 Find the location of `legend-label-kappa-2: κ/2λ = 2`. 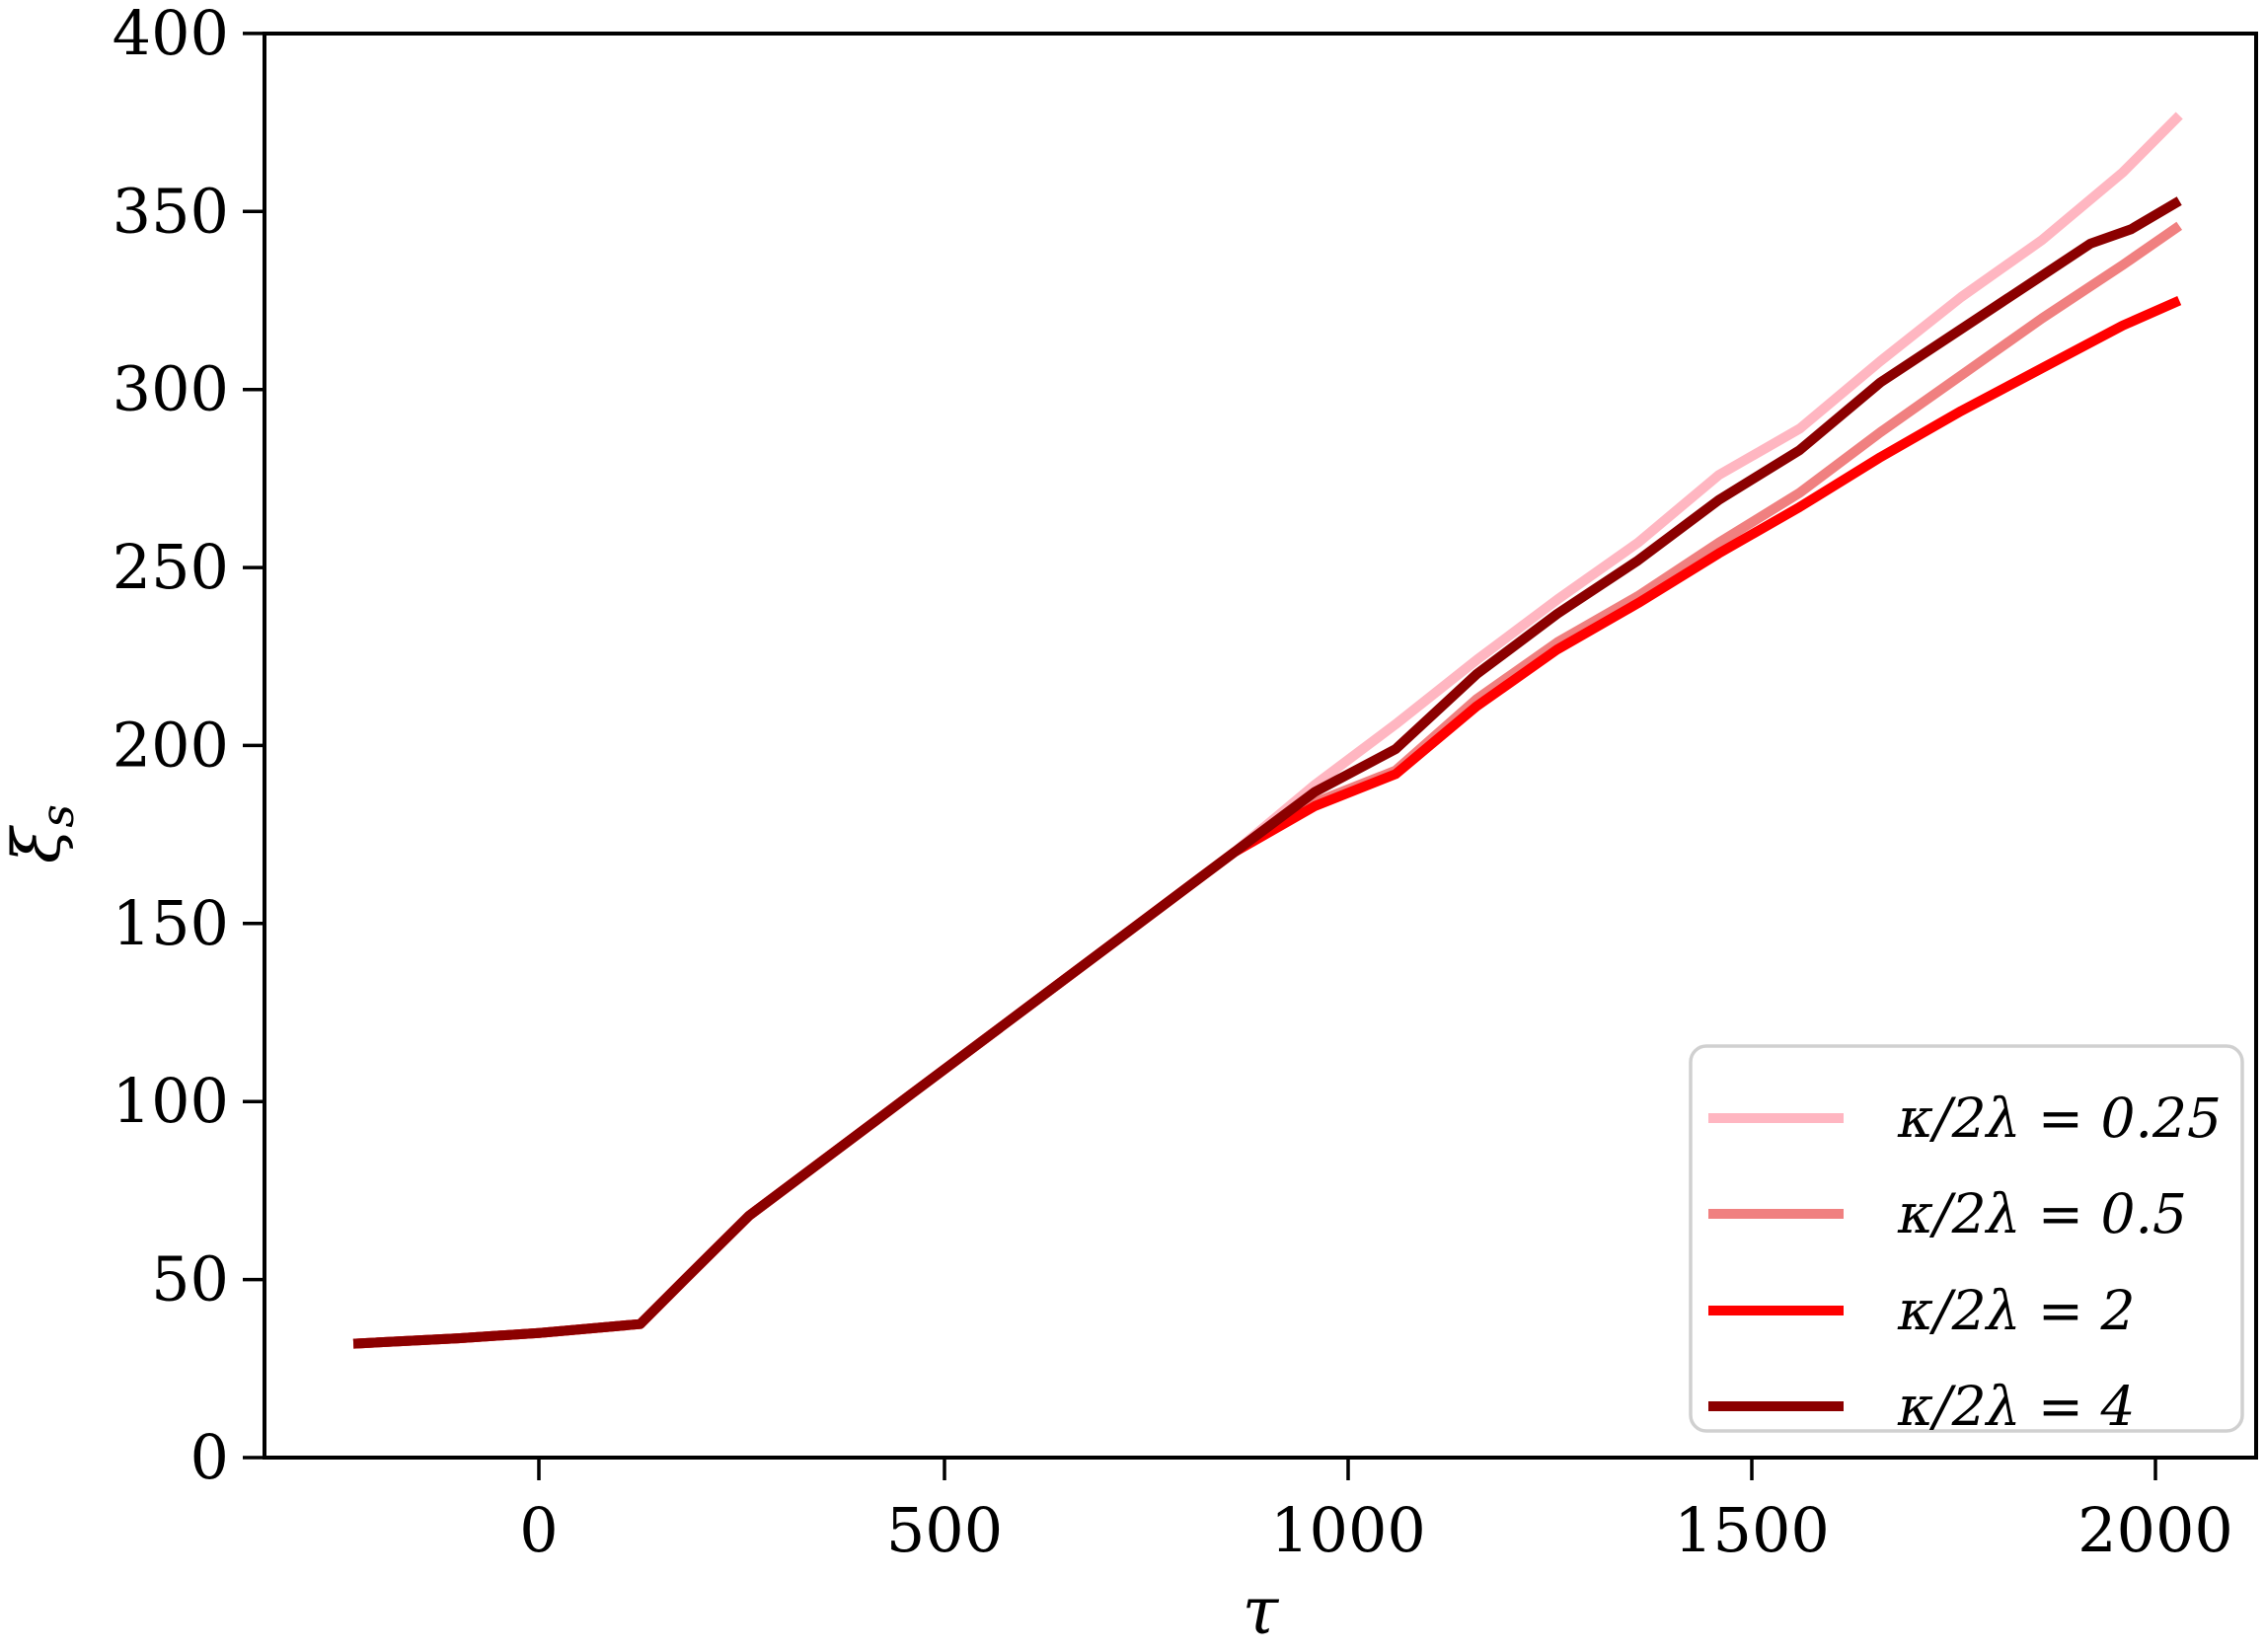

legend-label-kappa-2: κ/2λ = 2 is located at coordinates (2017, 1310).